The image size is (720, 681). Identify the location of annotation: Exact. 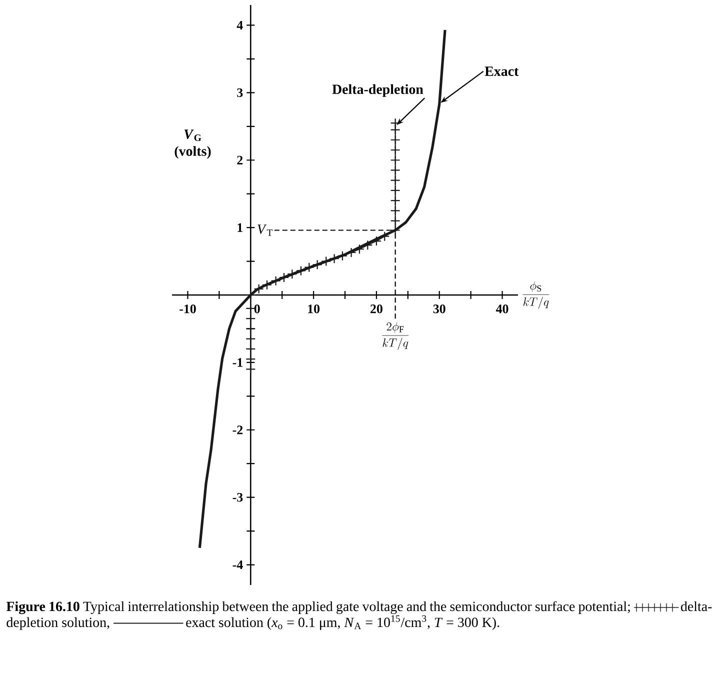
(501, 71).